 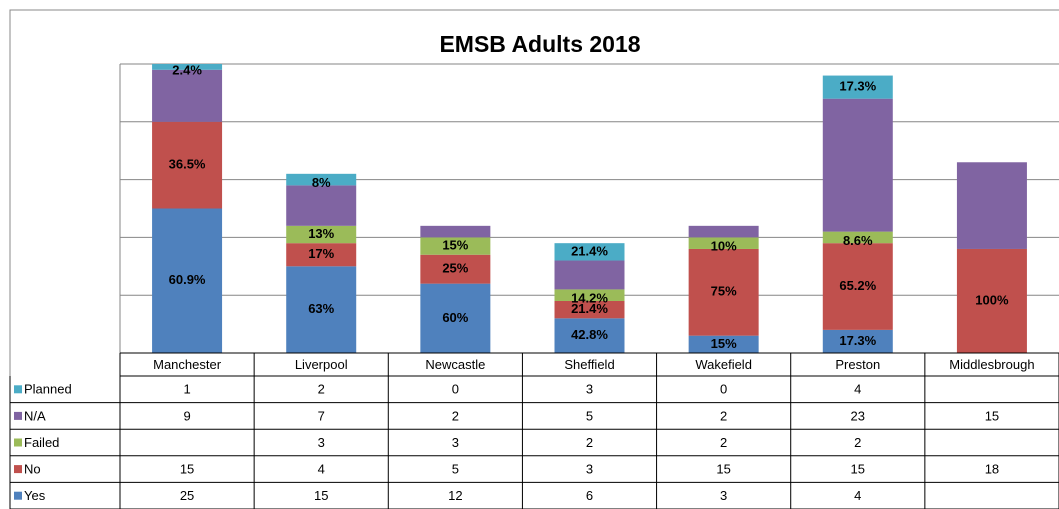 I want to click on data-label: 14.2%, so click(x=589, y=298).